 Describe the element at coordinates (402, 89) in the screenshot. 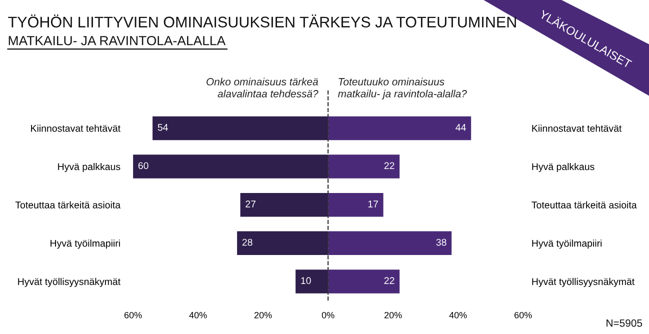

I see `series-label: Toteutuuko ominaisuus matkailu- ja ravintola-alalla?` at that location.